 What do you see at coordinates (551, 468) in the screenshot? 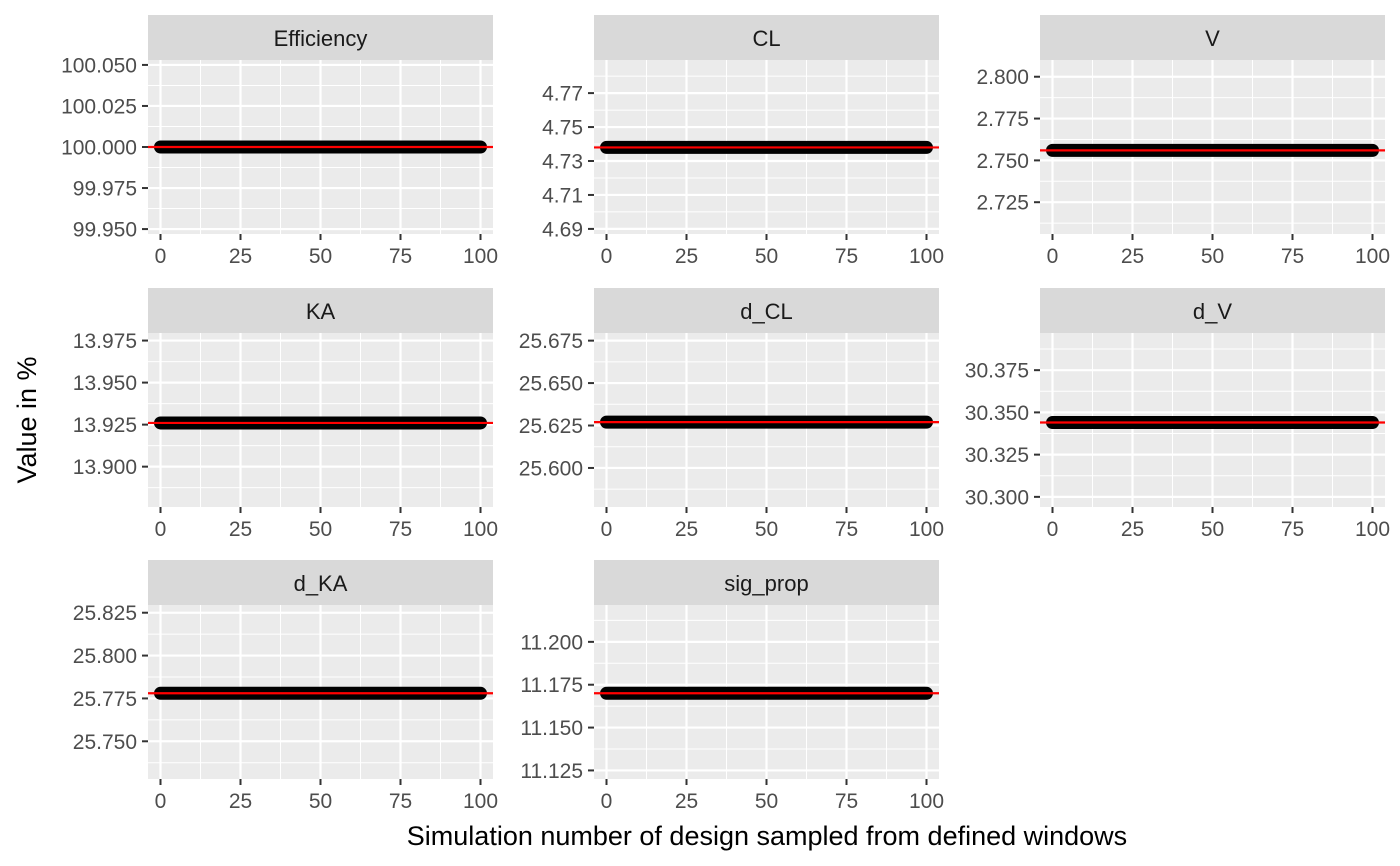
I see `y-tick-label: 25.600` at bounding box center [551, 468].